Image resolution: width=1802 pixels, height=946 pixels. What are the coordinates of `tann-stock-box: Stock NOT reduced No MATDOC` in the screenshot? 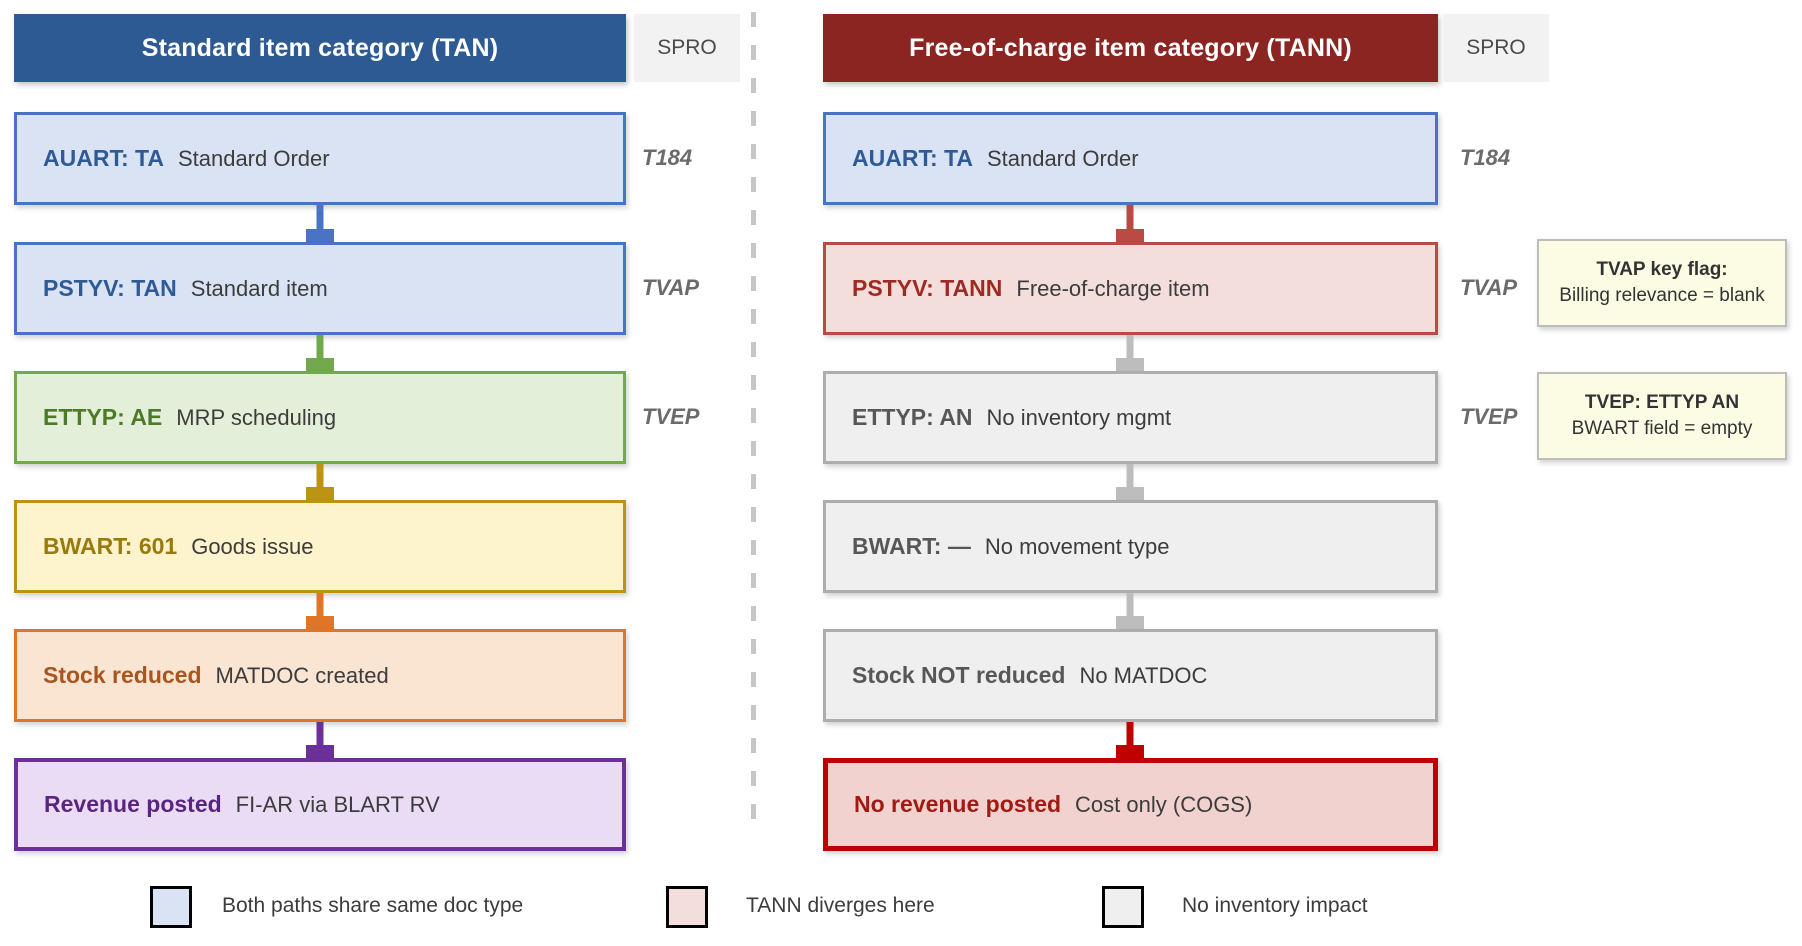 It's located at (1130, 675).